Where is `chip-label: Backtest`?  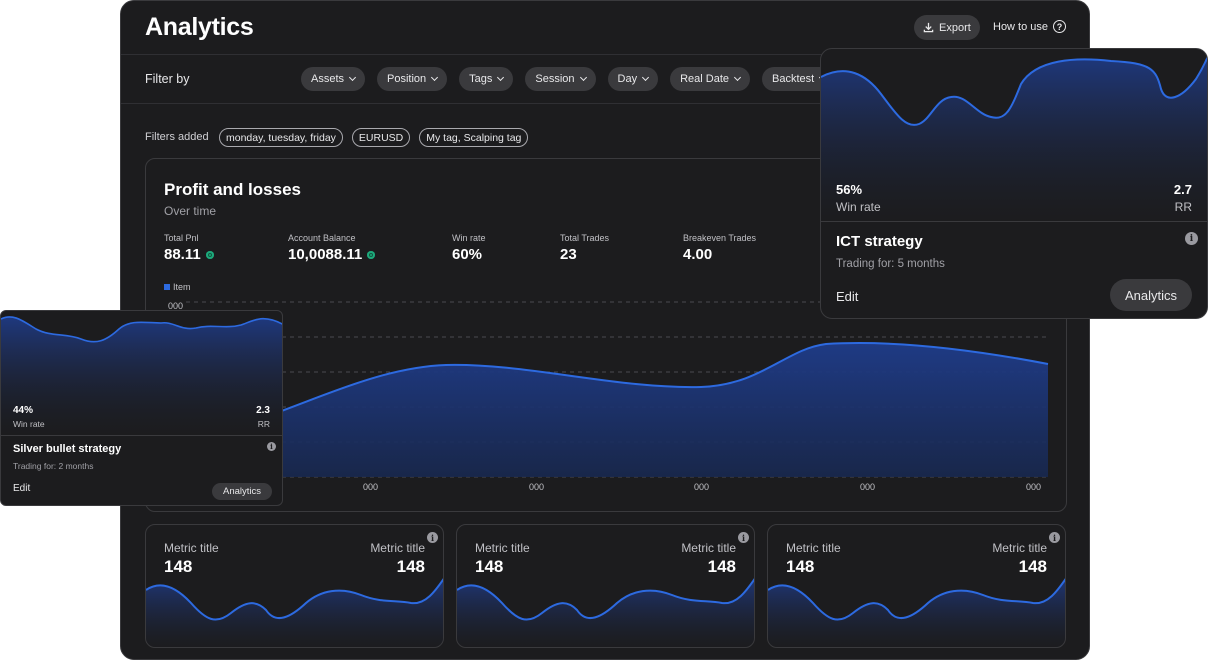 chip-label: Backtest is located at coordinates (793, 79).